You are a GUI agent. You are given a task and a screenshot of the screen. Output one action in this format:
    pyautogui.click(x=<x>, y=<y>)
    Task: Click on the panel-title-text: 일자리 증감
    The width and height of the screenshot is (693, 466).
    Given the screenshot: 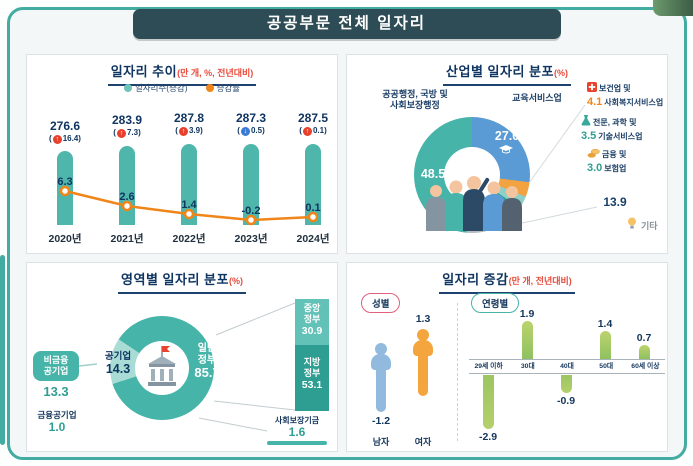 What is the action you would take?
    pyautogui.click(x=475, y=279)
    